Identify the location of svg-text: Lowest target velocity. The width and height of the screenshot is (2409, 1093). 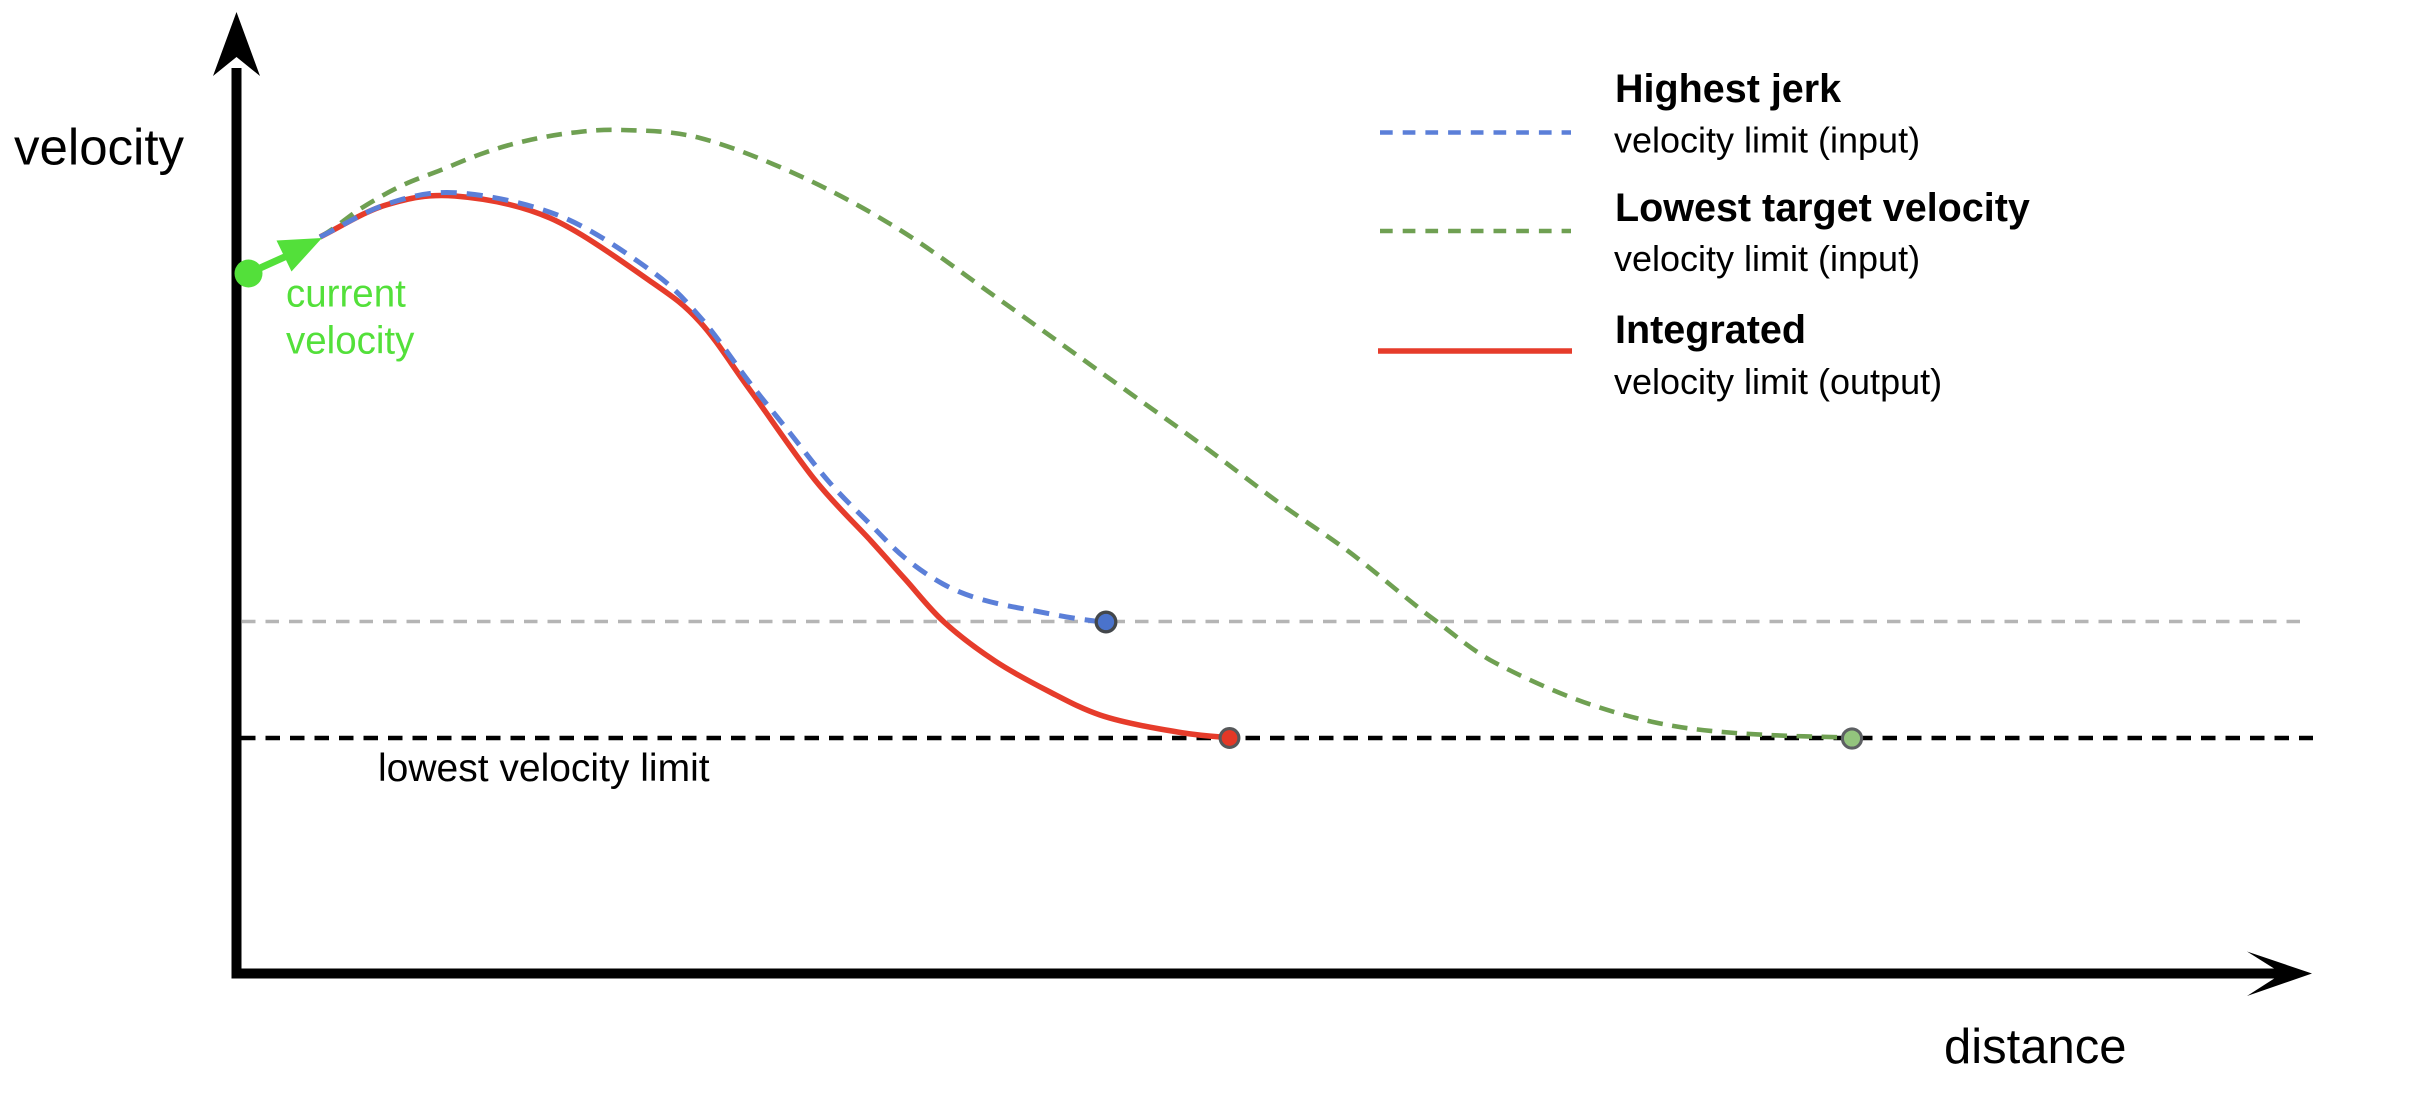
(1822, 208).